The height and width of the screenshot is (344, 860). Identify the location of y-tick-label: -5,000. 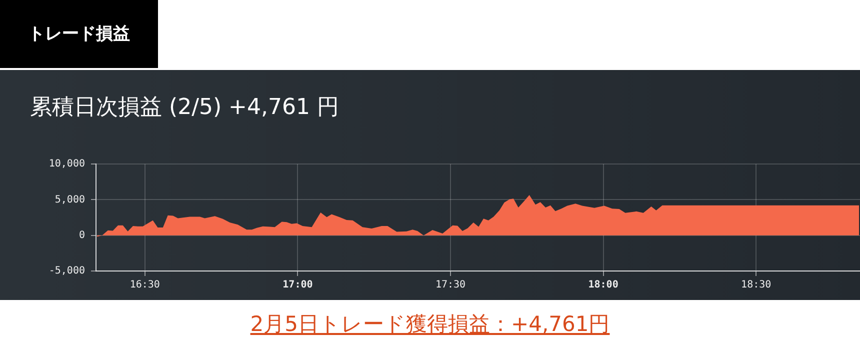
(66, 271).